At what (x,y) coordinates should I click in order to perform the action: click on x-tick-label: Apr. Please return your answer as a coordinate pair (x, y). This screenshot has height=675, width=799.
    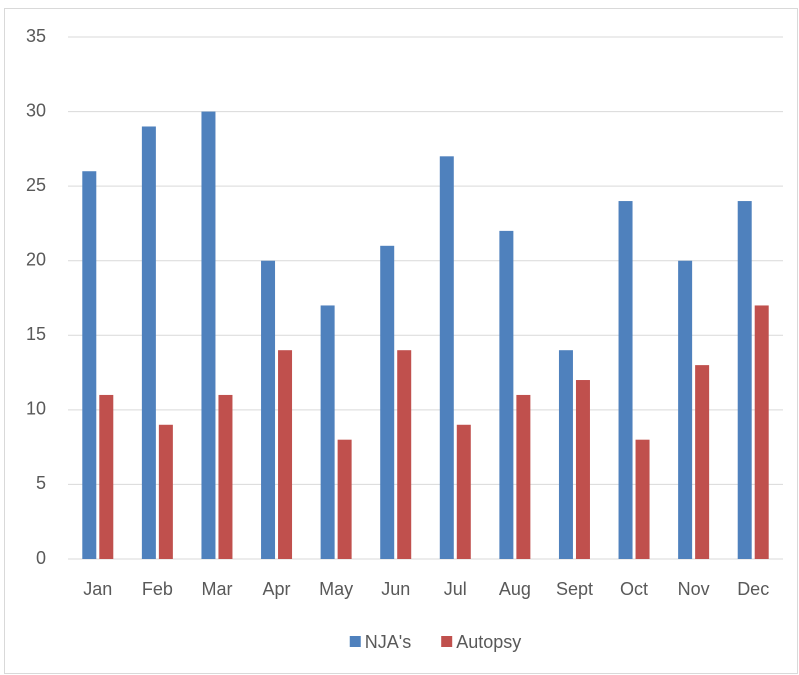
    Looking at the image, I should click on (277, 589).